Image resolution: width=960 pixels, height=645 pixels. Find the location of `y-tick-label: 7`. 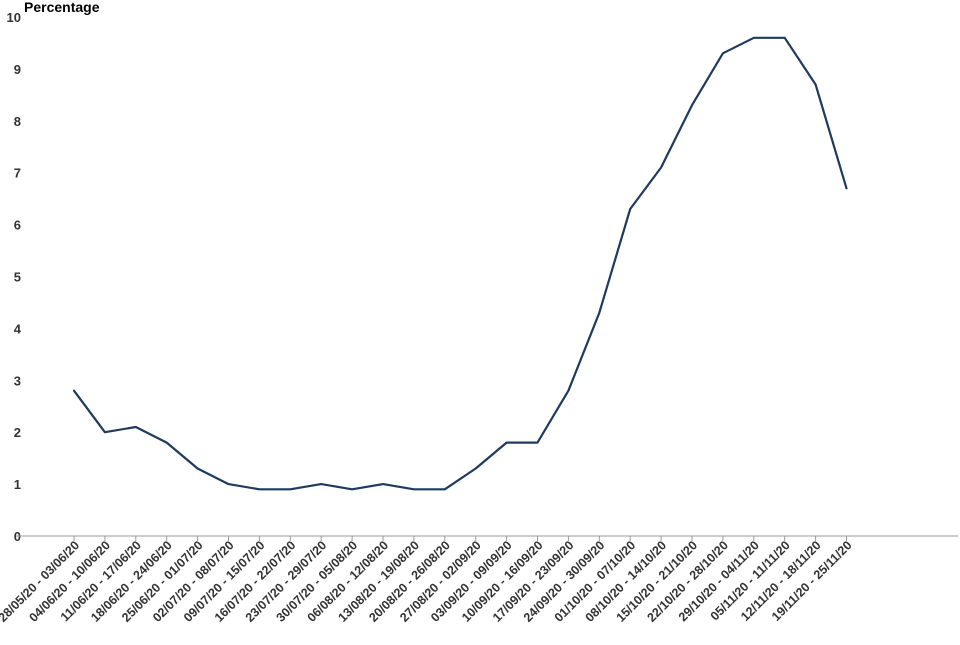

y-tick-label: 7 is located at coordinates (17, 173).